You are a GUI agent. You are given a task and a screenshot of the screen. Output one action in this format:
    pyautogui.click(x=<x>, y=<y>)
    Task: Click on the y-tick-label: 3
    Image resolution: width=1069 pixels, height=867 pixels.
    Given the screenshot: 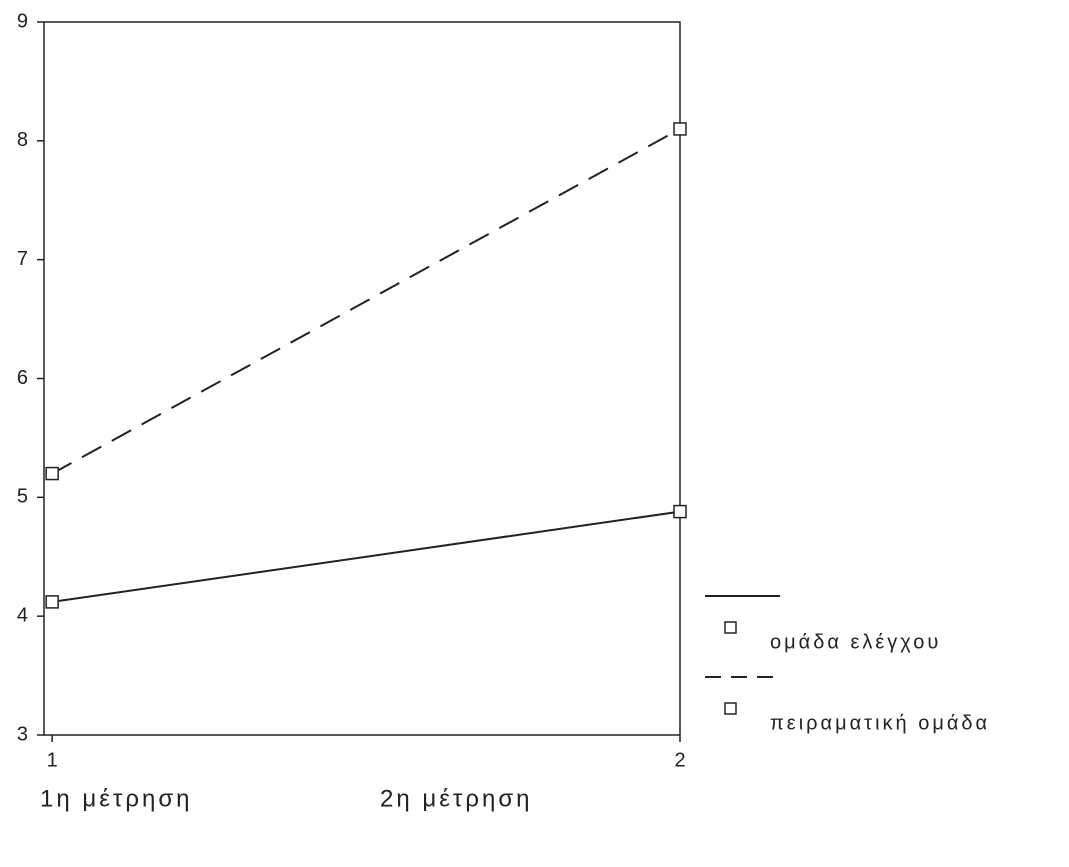 What is the action you would take?
    pyautogui.click(x=22, y=734)
    